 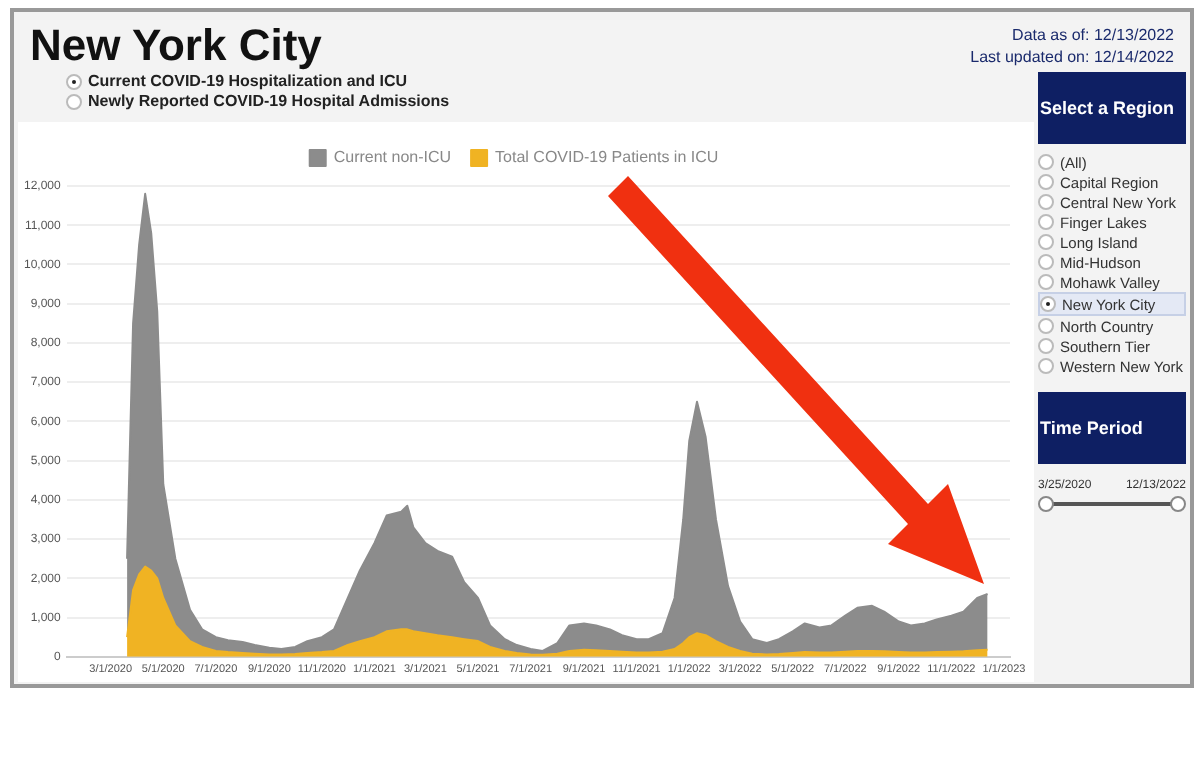 What do you see at coordinates (1092, 35) in the screenshot?
I see `text: Data as of: 12/13/2022` at bounding box center [1092, 35].